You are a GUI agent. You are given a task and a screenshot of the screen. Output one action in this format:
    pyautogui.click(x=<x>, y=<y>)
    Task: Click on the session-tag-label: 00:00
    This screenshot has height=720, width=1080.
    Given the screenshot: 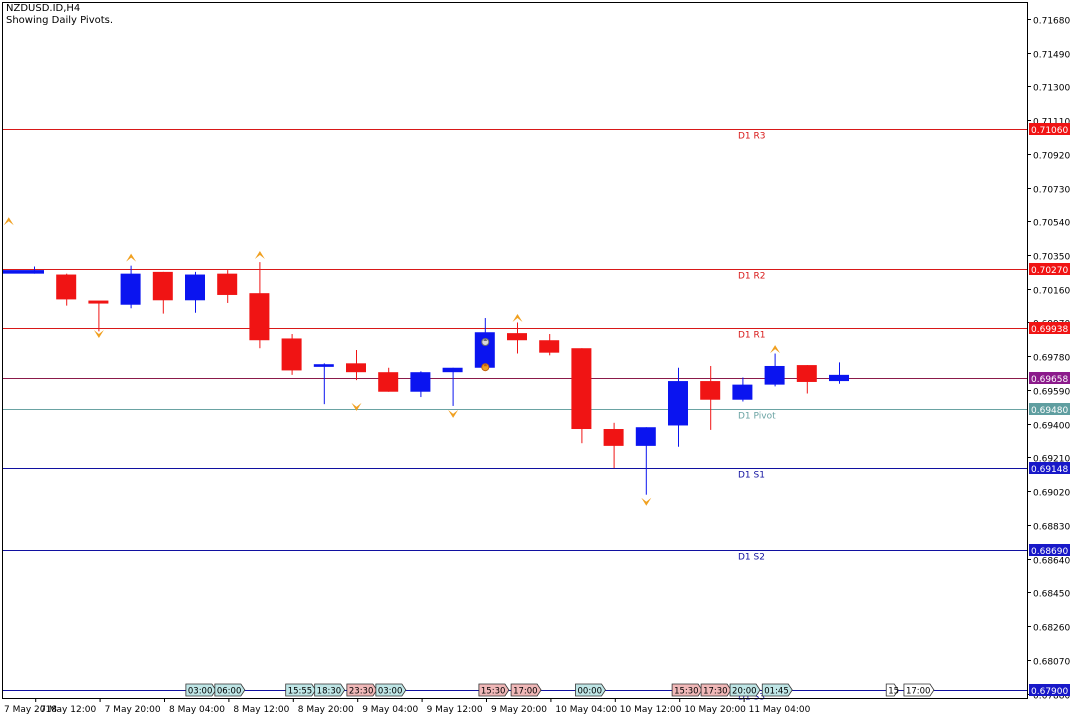 What is the action you would take?
    pyautogui.click(x=590, y=692)
    